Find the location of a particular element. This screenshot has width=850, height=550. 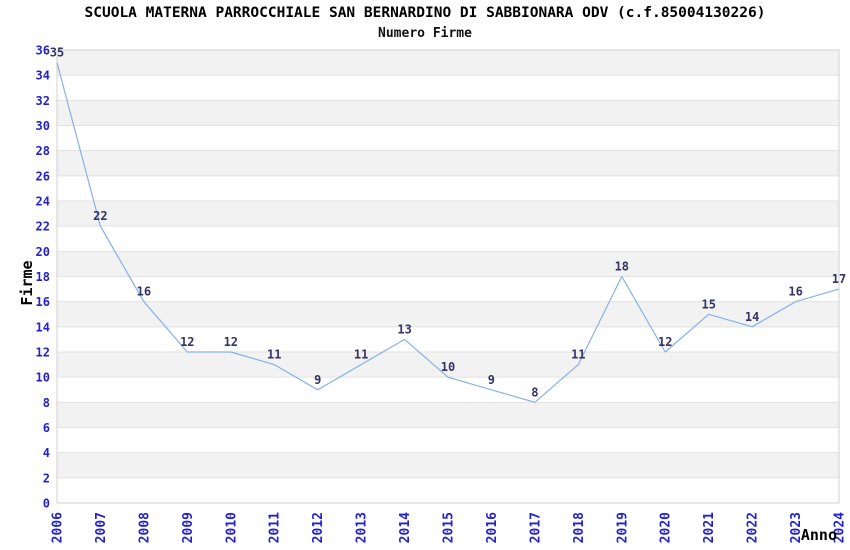

chart-subtitle: Numero Firme is located at coordinates (425, 33).